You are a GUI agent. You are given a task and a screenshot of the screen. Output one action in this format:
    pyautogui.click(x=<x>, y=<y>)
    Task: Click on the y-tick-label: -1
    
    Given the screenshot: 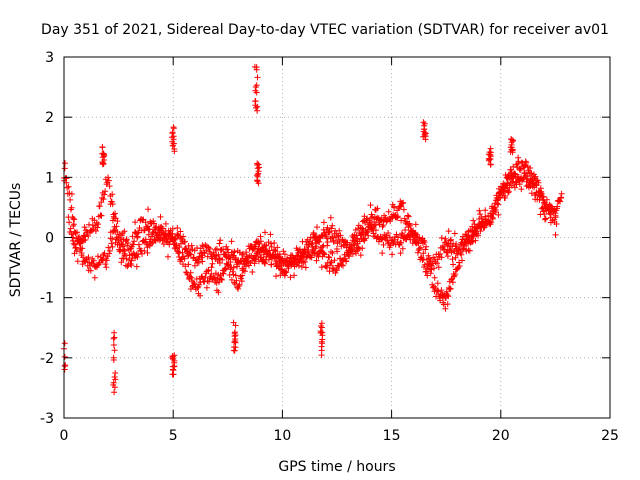 What is the action you would take?
    pyautogui.click(x=47, y=299)
    